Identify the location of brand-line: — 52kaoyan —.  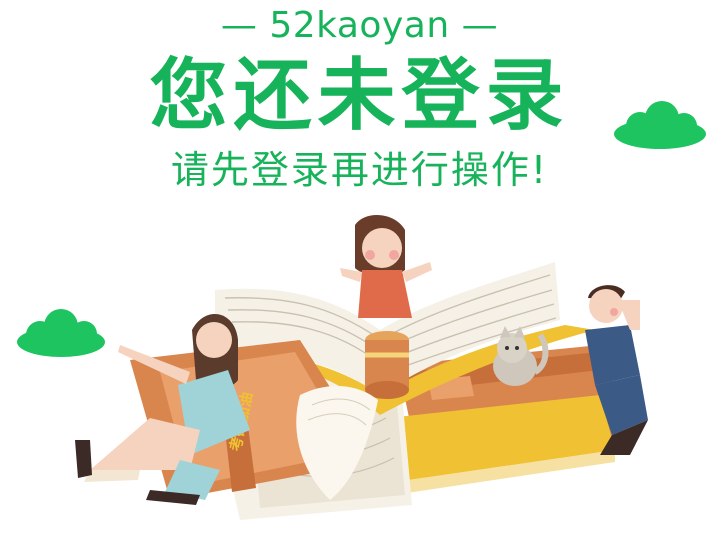
(359, 25).